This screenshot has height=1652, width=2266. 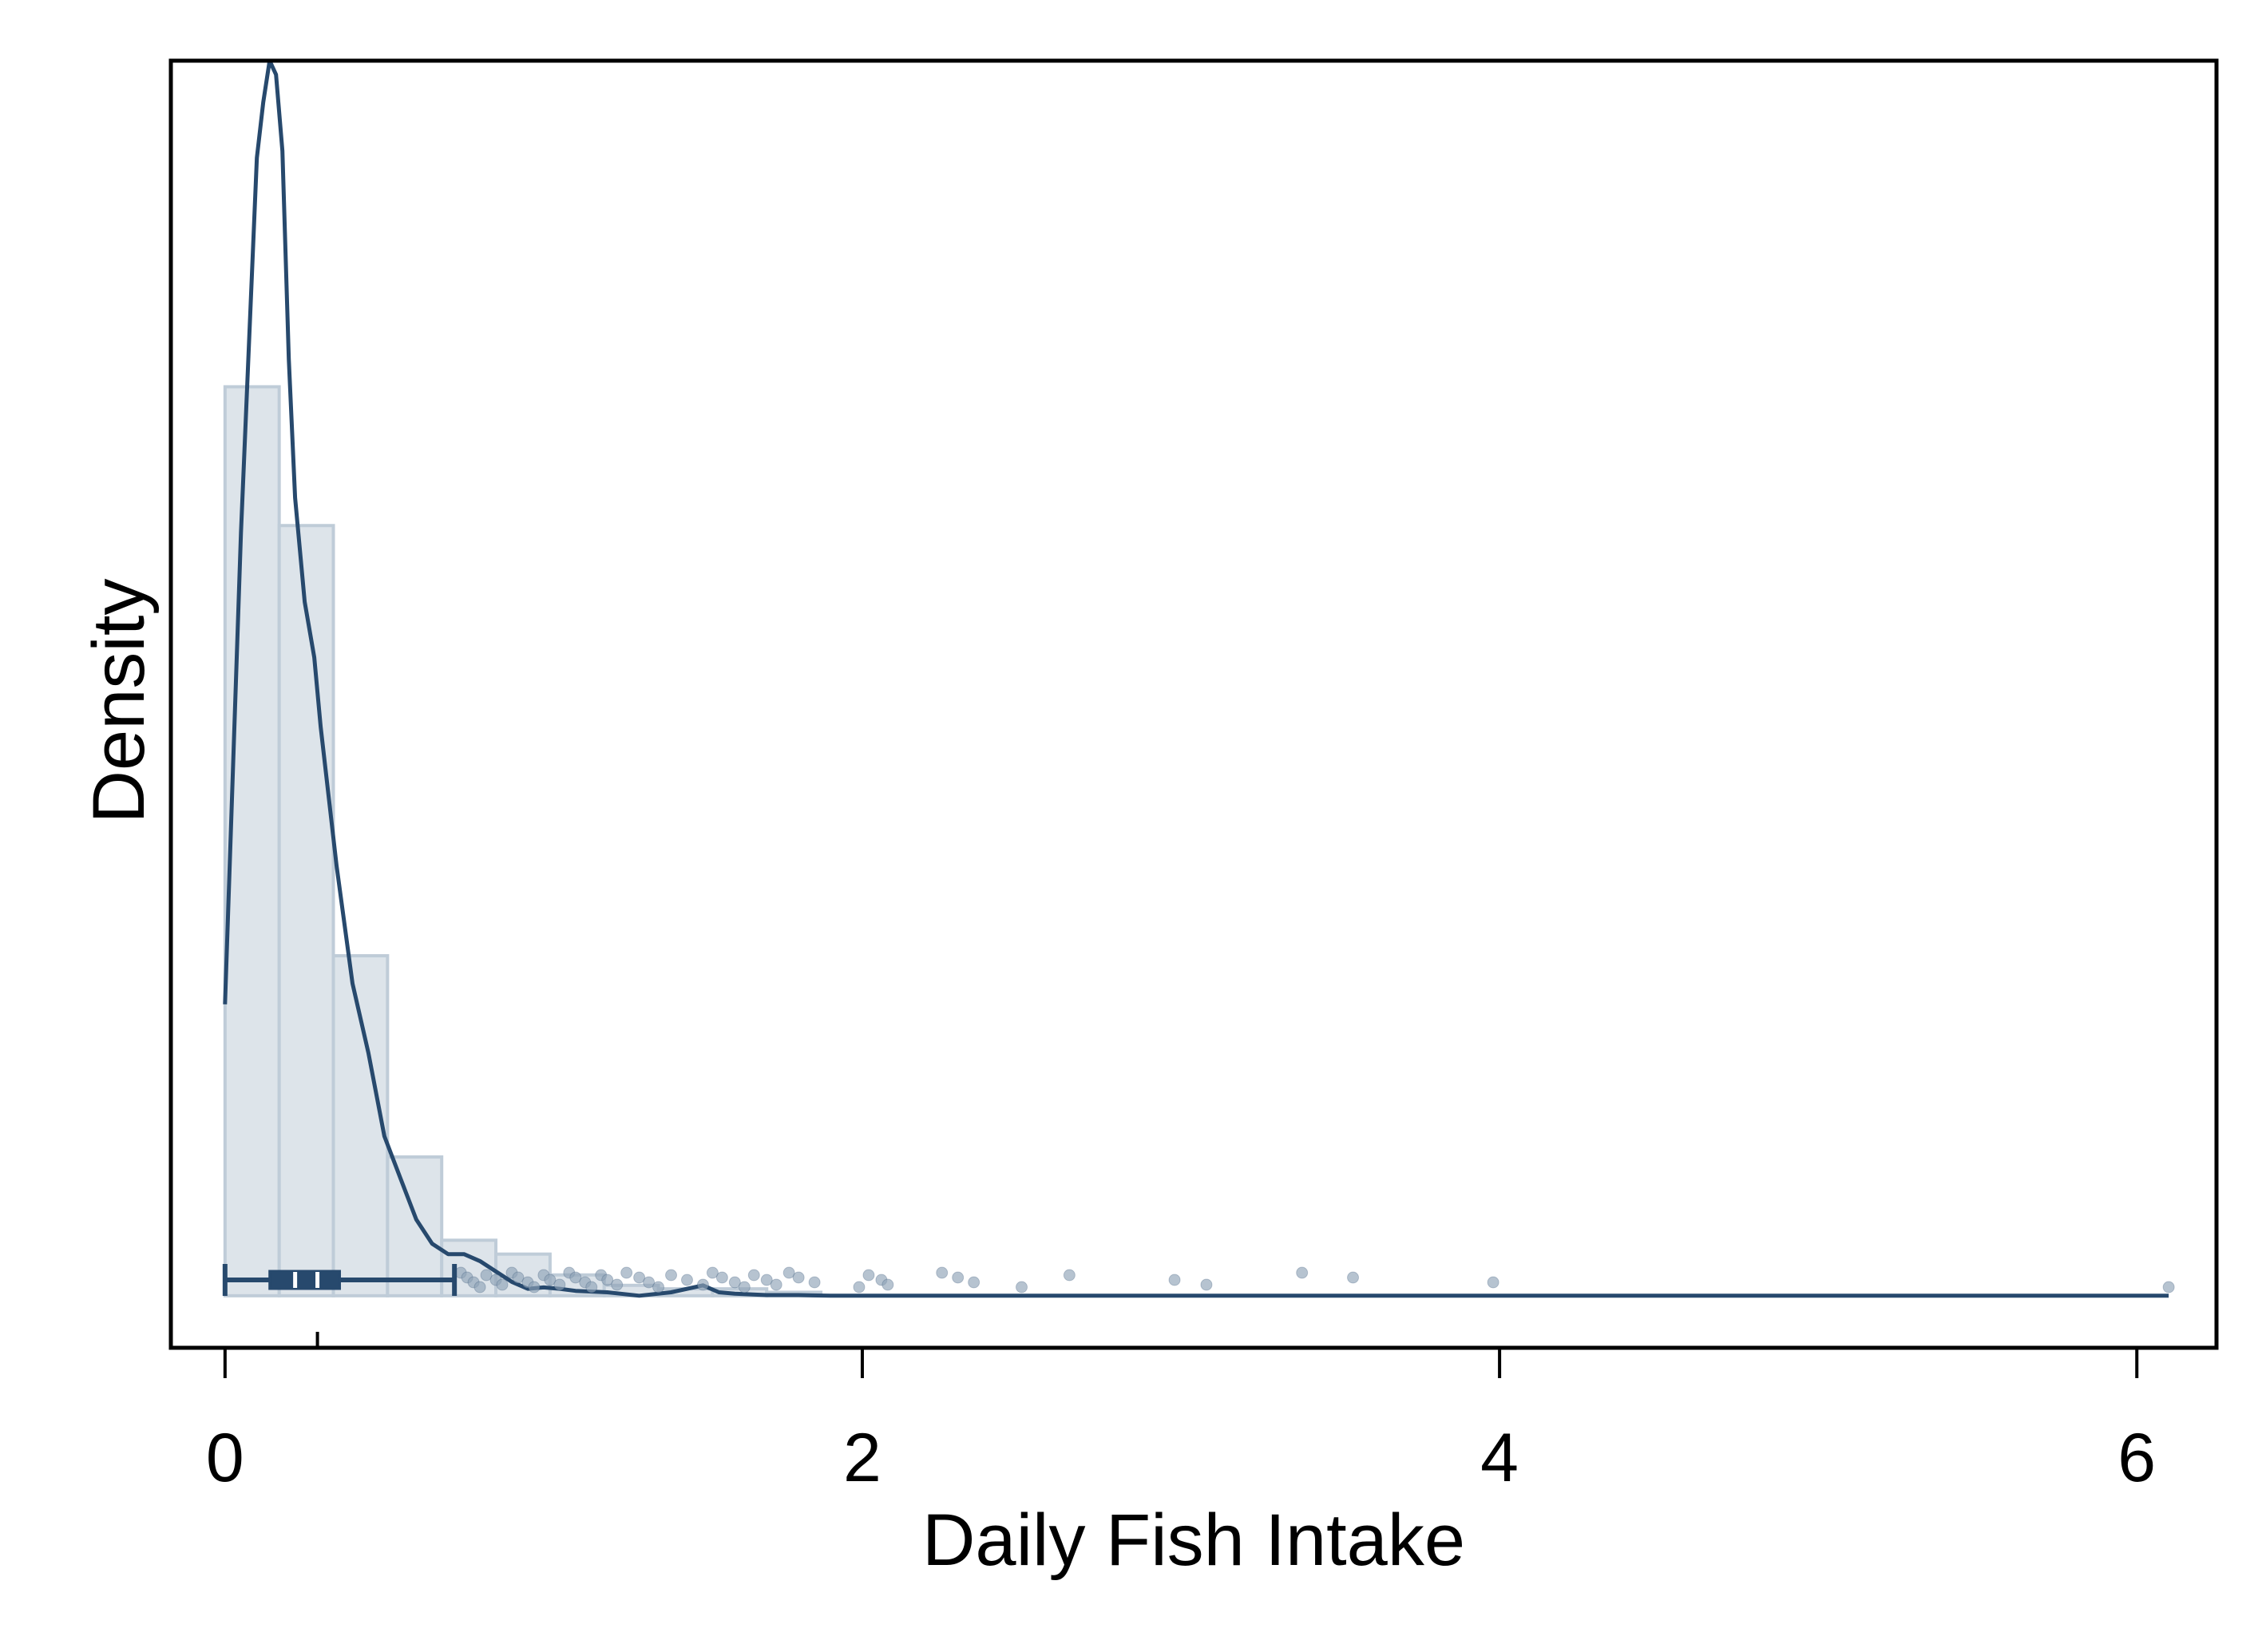 I want to click on x-axis-label: Daily Fish Intake, so click(x=1193, y=1540).